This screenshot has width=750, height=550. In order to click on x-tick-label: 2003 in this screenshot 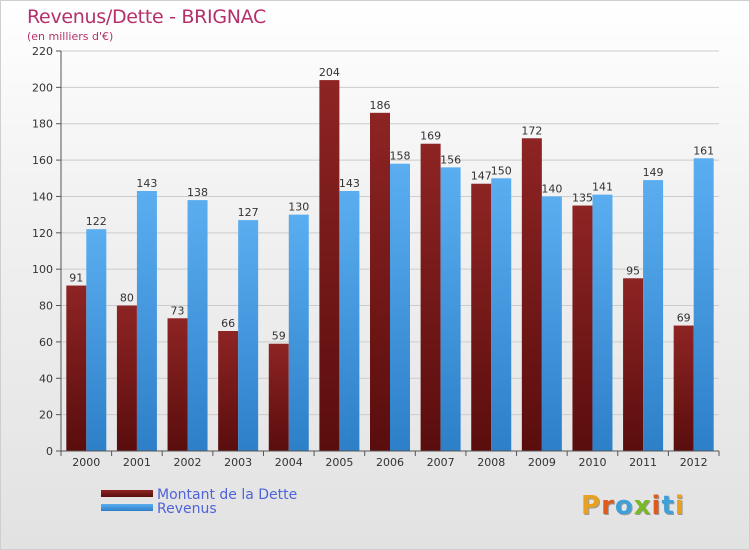, I will do `click(238, 462)`.